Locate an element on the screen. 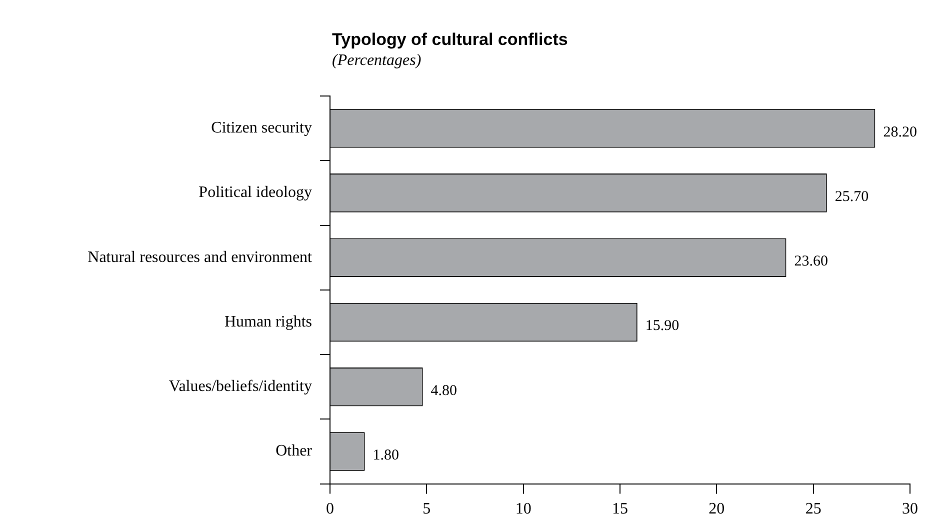 The image size is (932, 527). data-label: 25.70 is located at coordinates (851, 196).